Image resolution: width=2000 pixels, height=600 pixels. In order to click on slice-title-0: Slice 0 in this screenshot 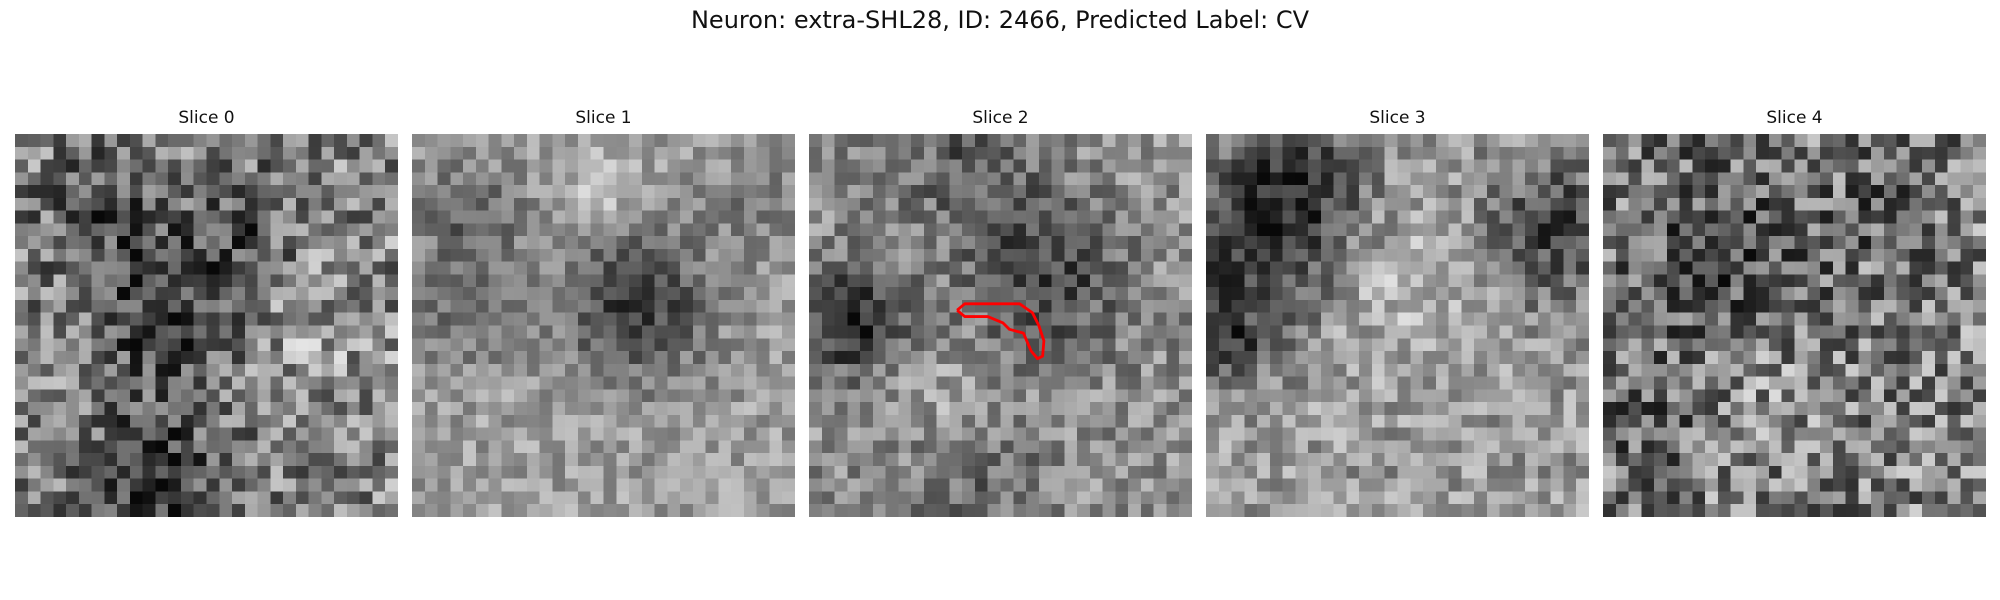, I will do `click(206, 118)`.